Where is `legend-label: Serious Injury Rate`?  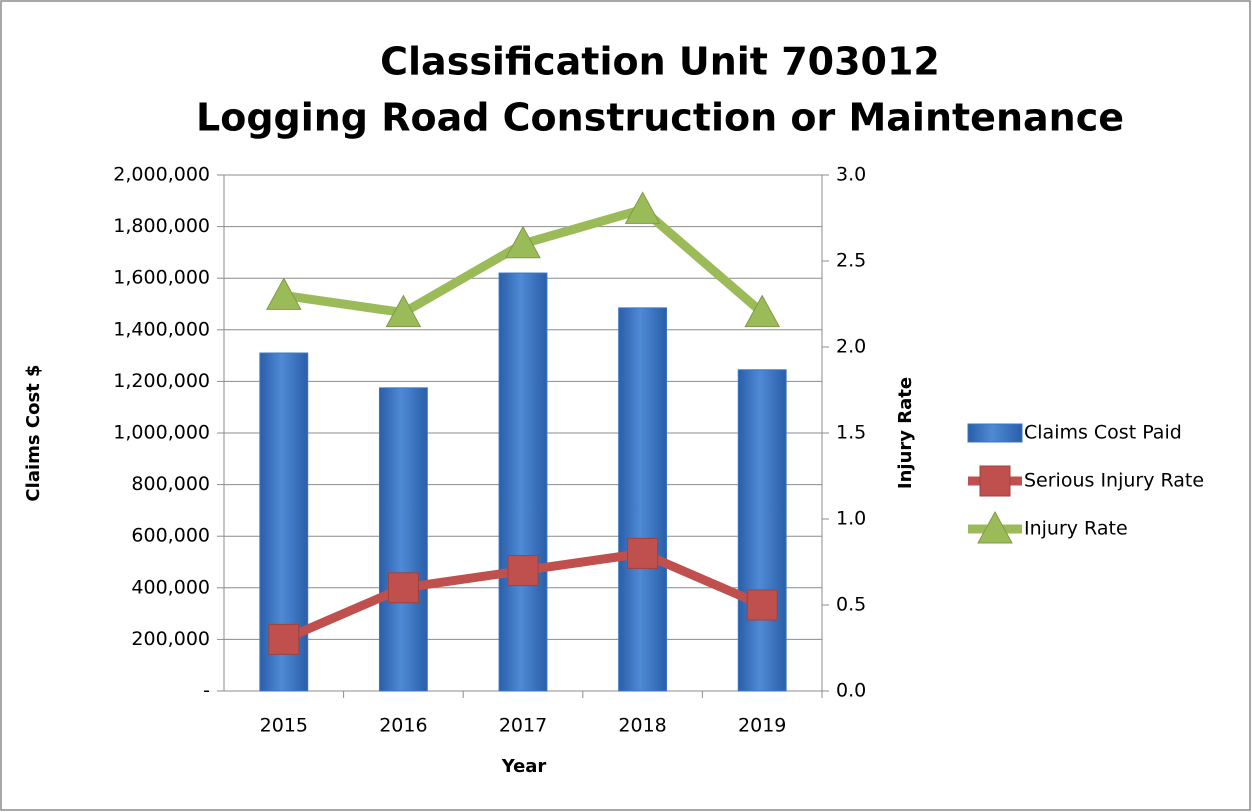
legend-label: Serious Injury Rate is located at coordinates (1114, 481).